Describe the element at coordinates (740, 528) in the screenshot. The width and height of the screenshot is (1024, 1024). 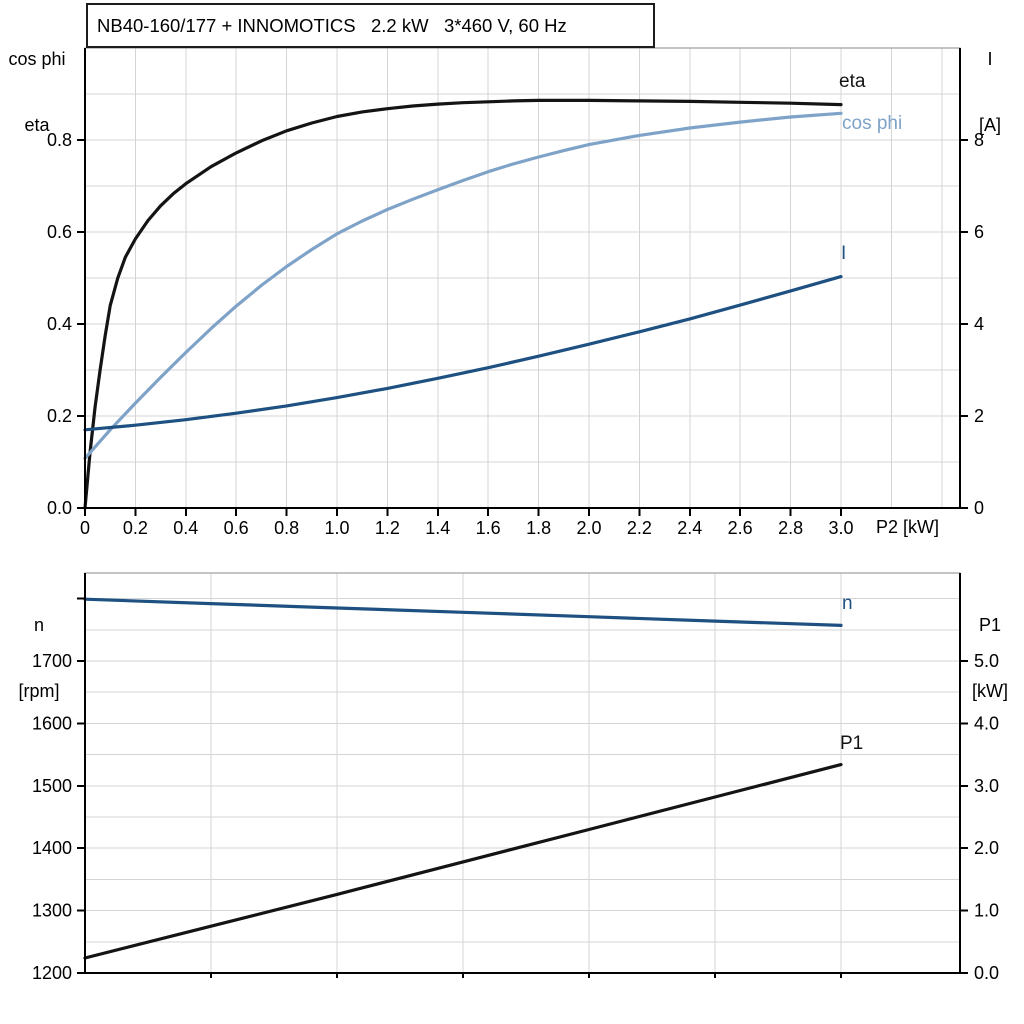
I see `x-tick-label: 2.6` at that location.